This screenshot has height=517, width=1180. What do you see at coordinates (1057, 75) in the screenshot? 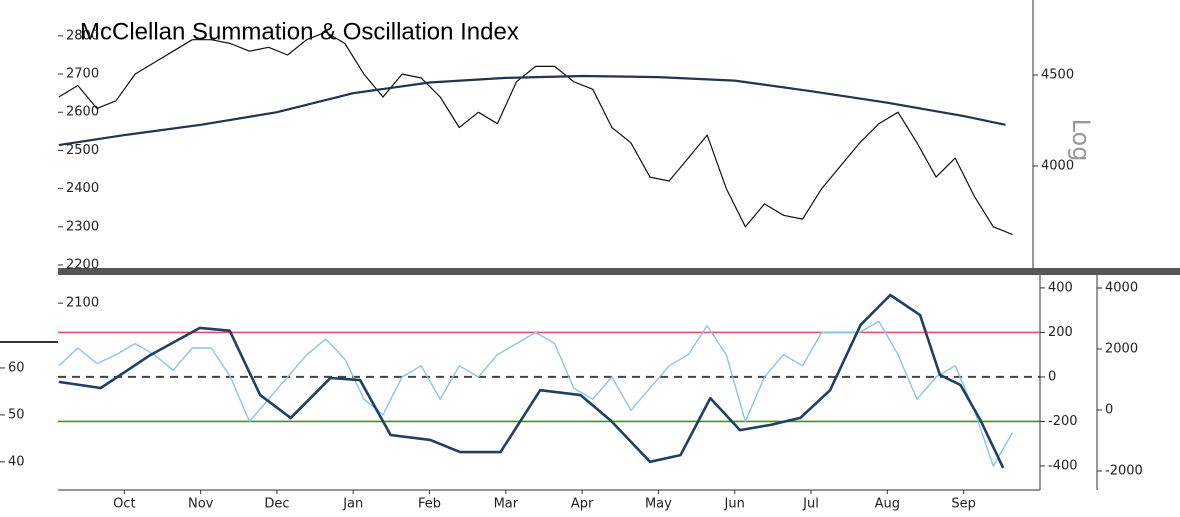
I see `y-tick-label: 4500` at bounding box center [1057, 75].